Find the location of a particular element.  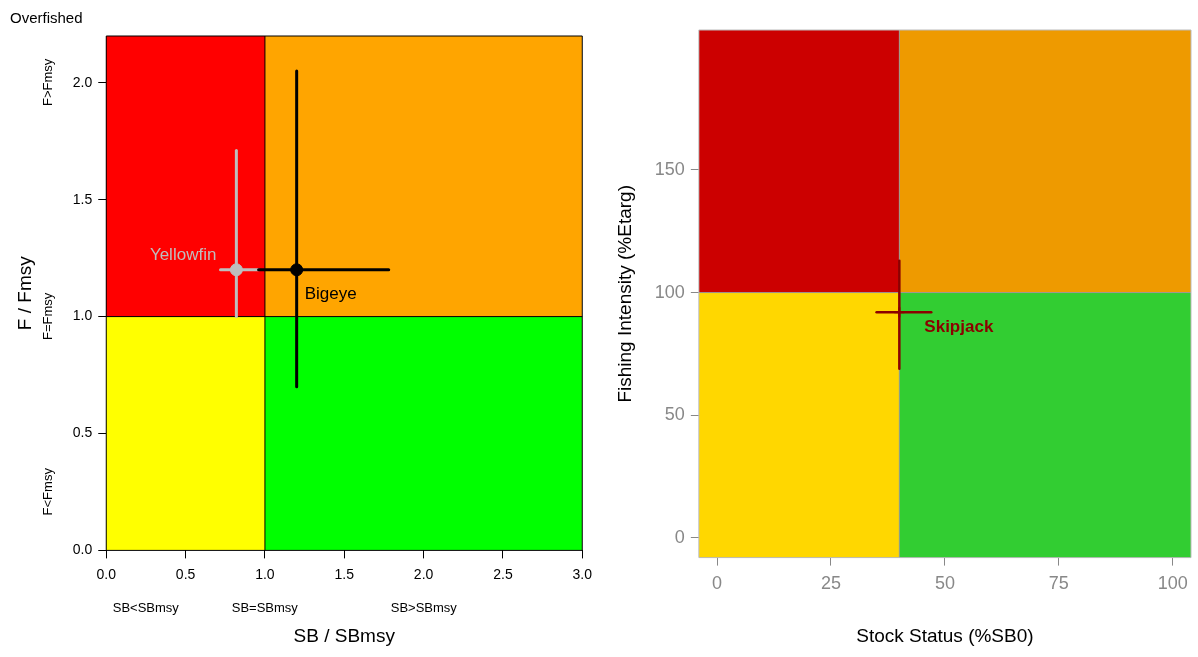

x-tick-label: 0.5 is located at coordinates (185, 573).